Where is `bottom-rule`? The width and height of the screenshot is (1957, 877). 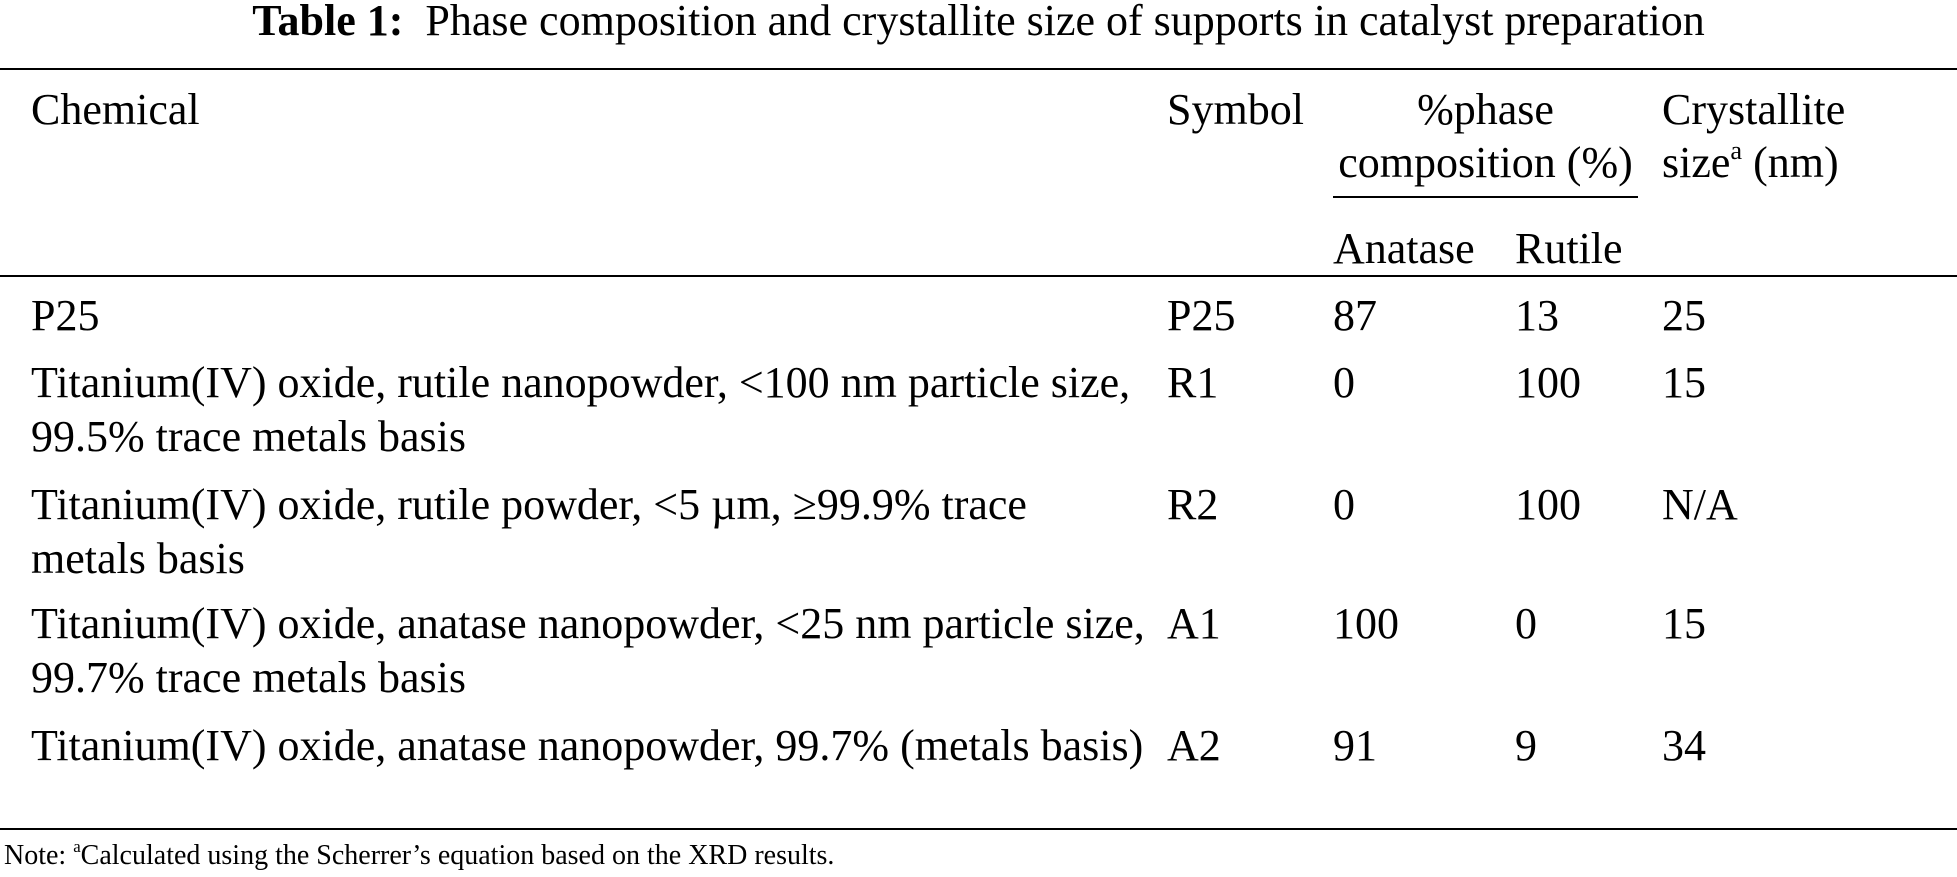
bottom-rule is located at coordinates (978, 829).